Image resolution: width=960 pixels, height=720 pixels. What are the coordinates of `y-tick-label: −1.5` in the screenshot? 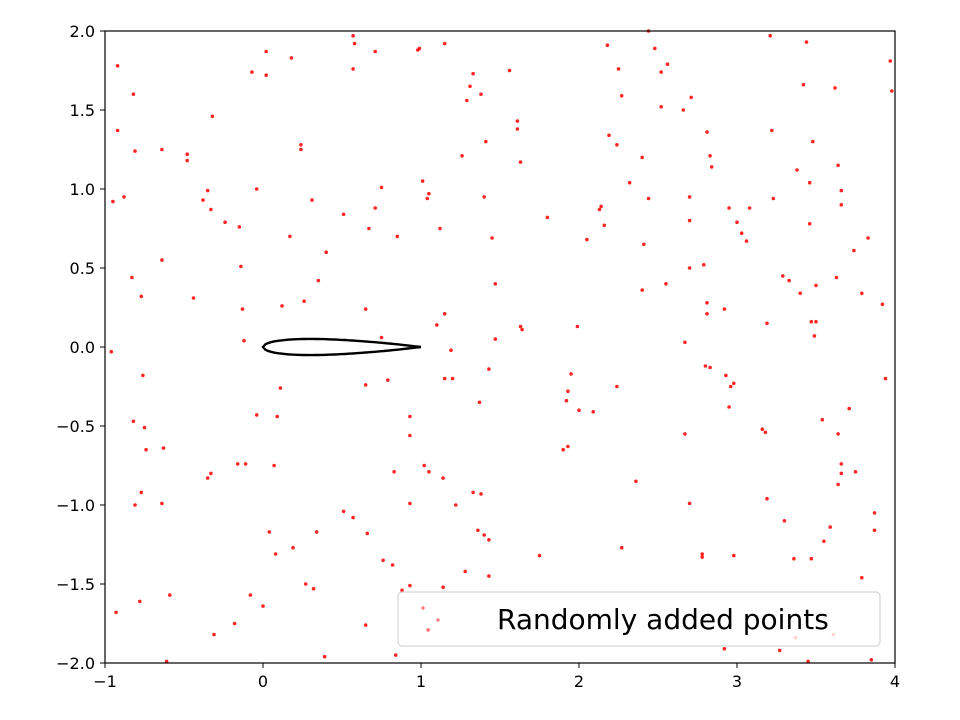 It's located at (75, 584).